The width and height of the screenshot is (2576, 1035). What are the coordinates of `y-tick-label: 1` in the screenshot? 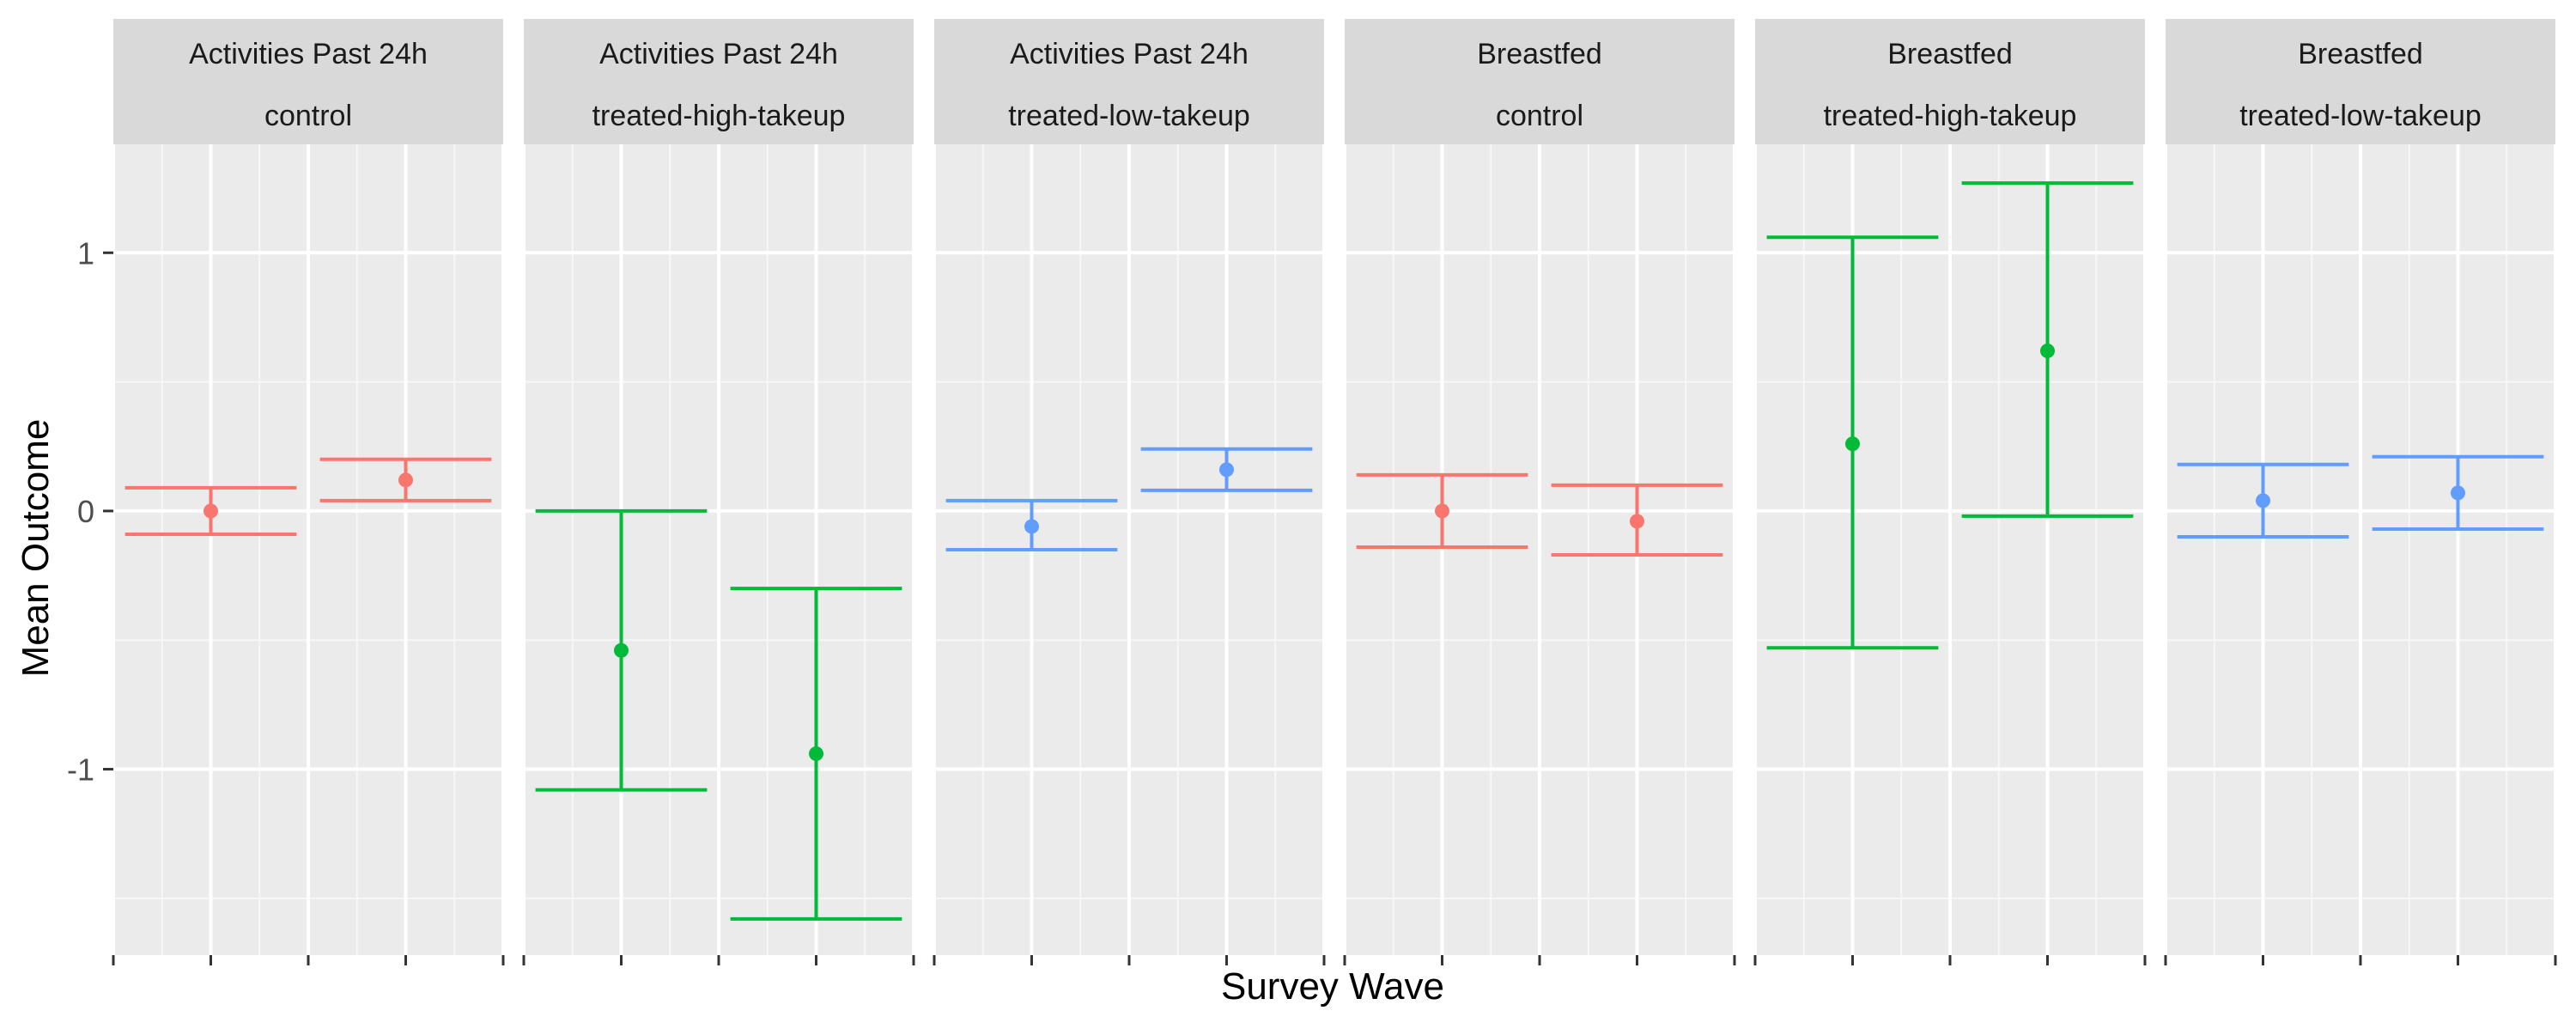 It's located at (85, 253).